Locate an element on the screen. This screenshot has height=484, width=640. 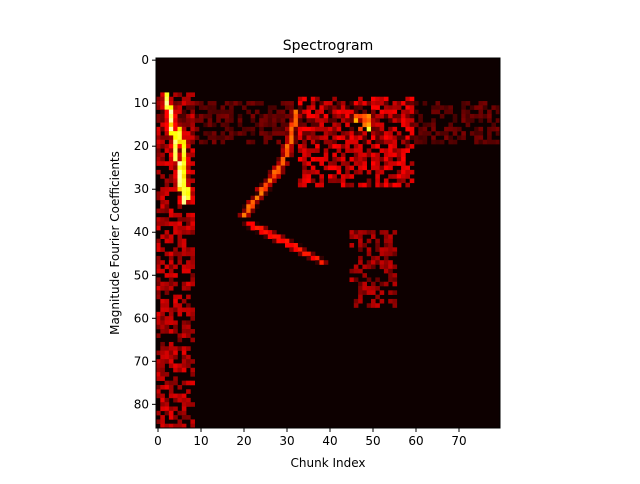
y-tick-label: 70 is located at coordinates (141, 361).